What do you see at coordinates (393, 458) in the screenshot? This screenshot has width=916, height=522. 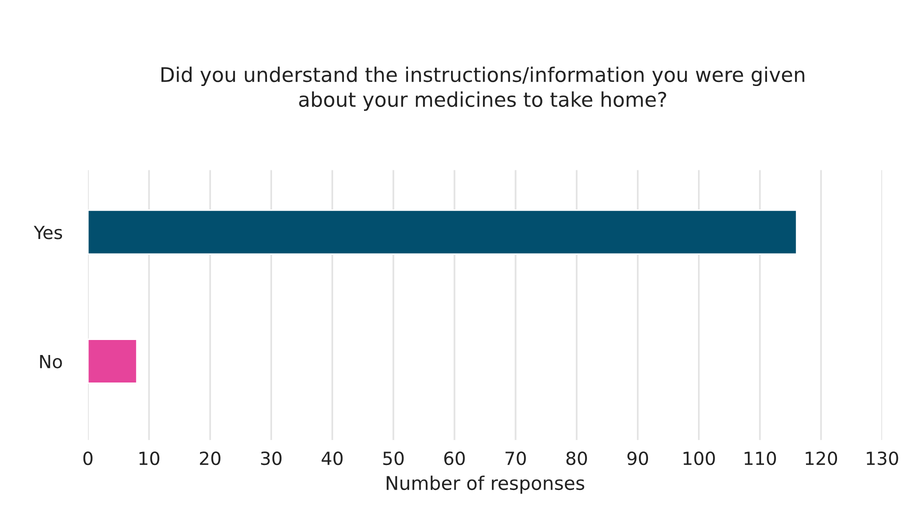 I see `x-tick-label: 50` at bounding box center [393, 458].